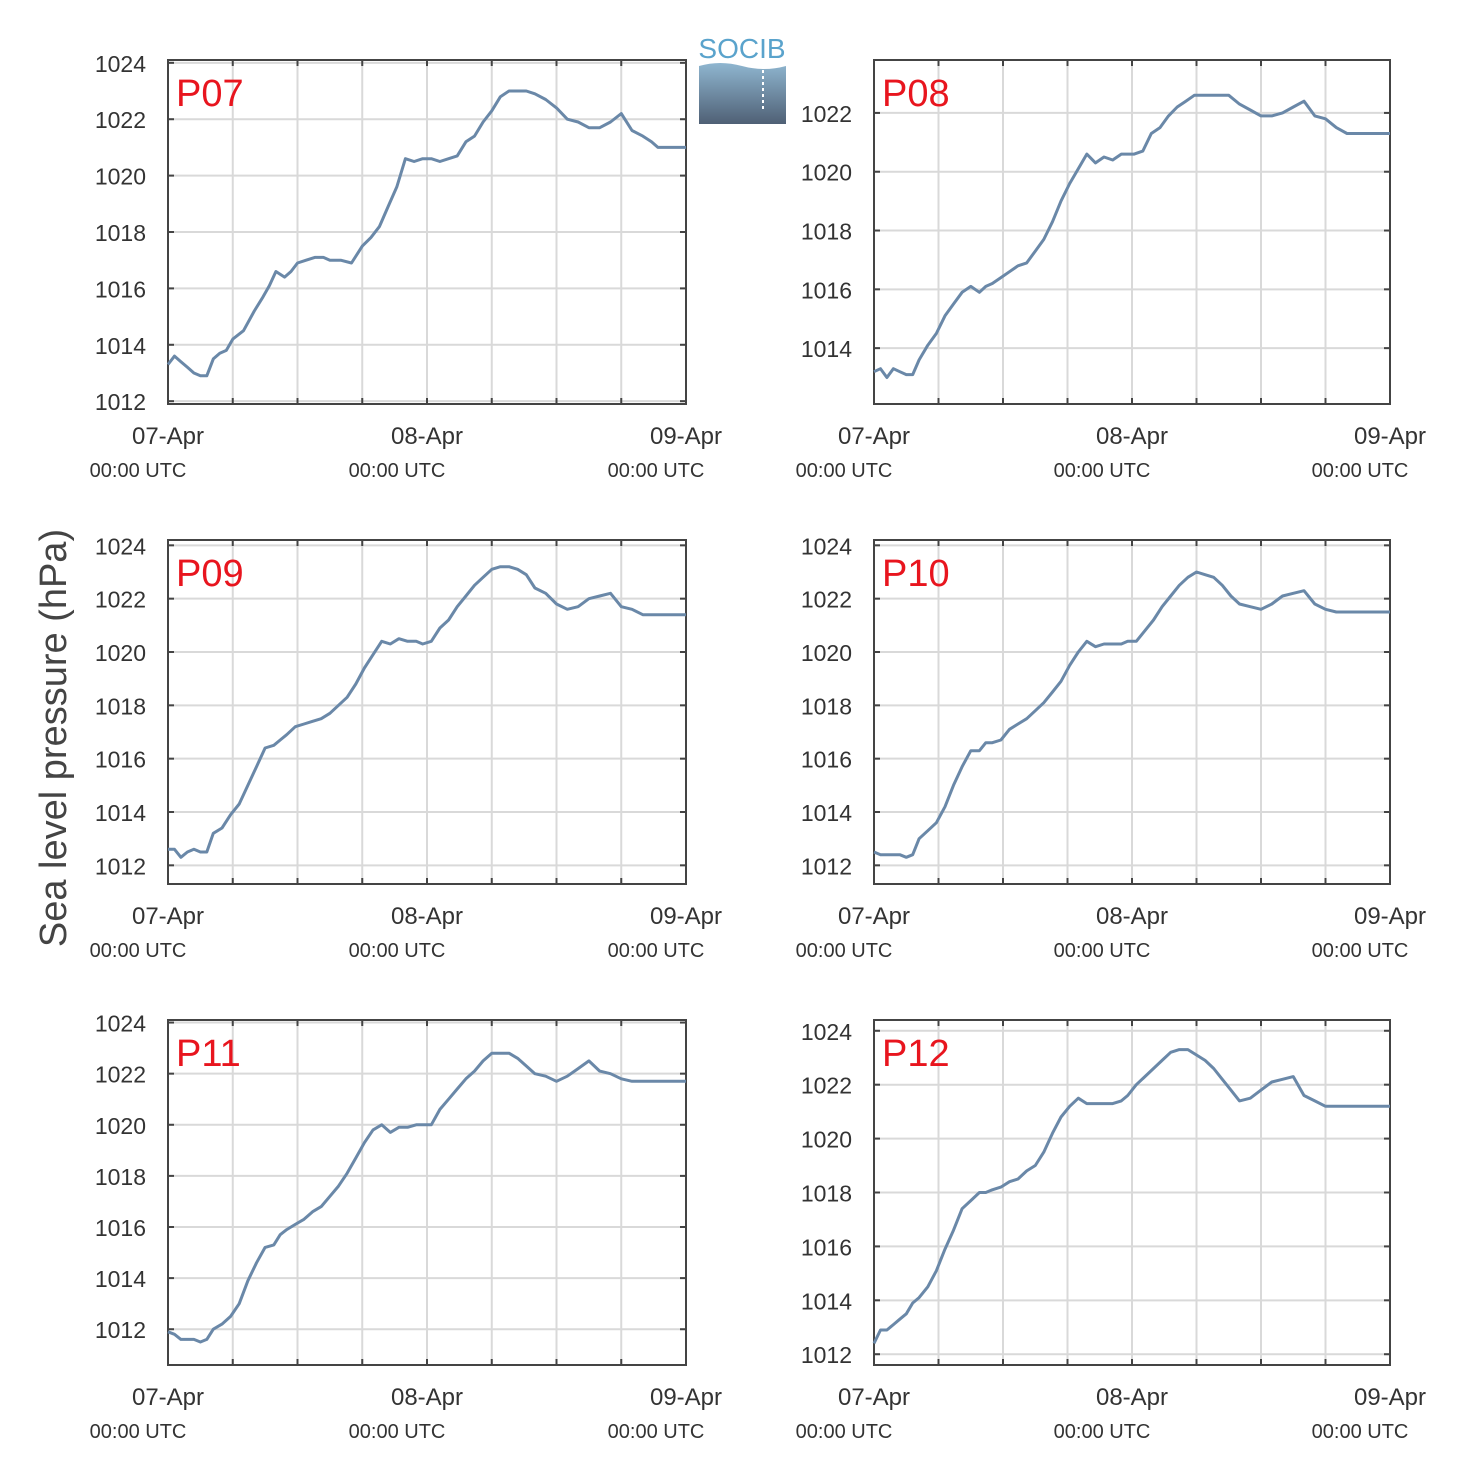 This screenshot has height=1474, width=1462. Describe the element at coordinates (741, 48) in the screenshot. I see `socib-logo-text: SOCIB` at that location.